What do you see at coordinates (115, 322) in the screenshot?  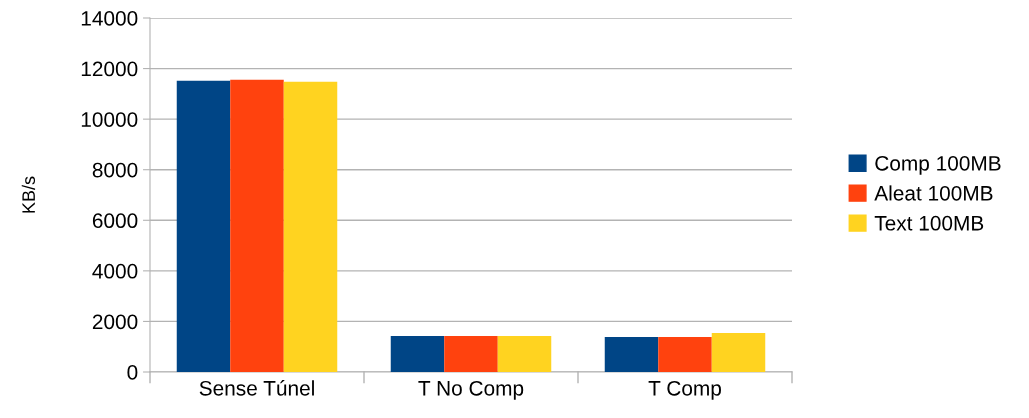 I see `y-tick-label: 2000` at bounding box center [115, 322].